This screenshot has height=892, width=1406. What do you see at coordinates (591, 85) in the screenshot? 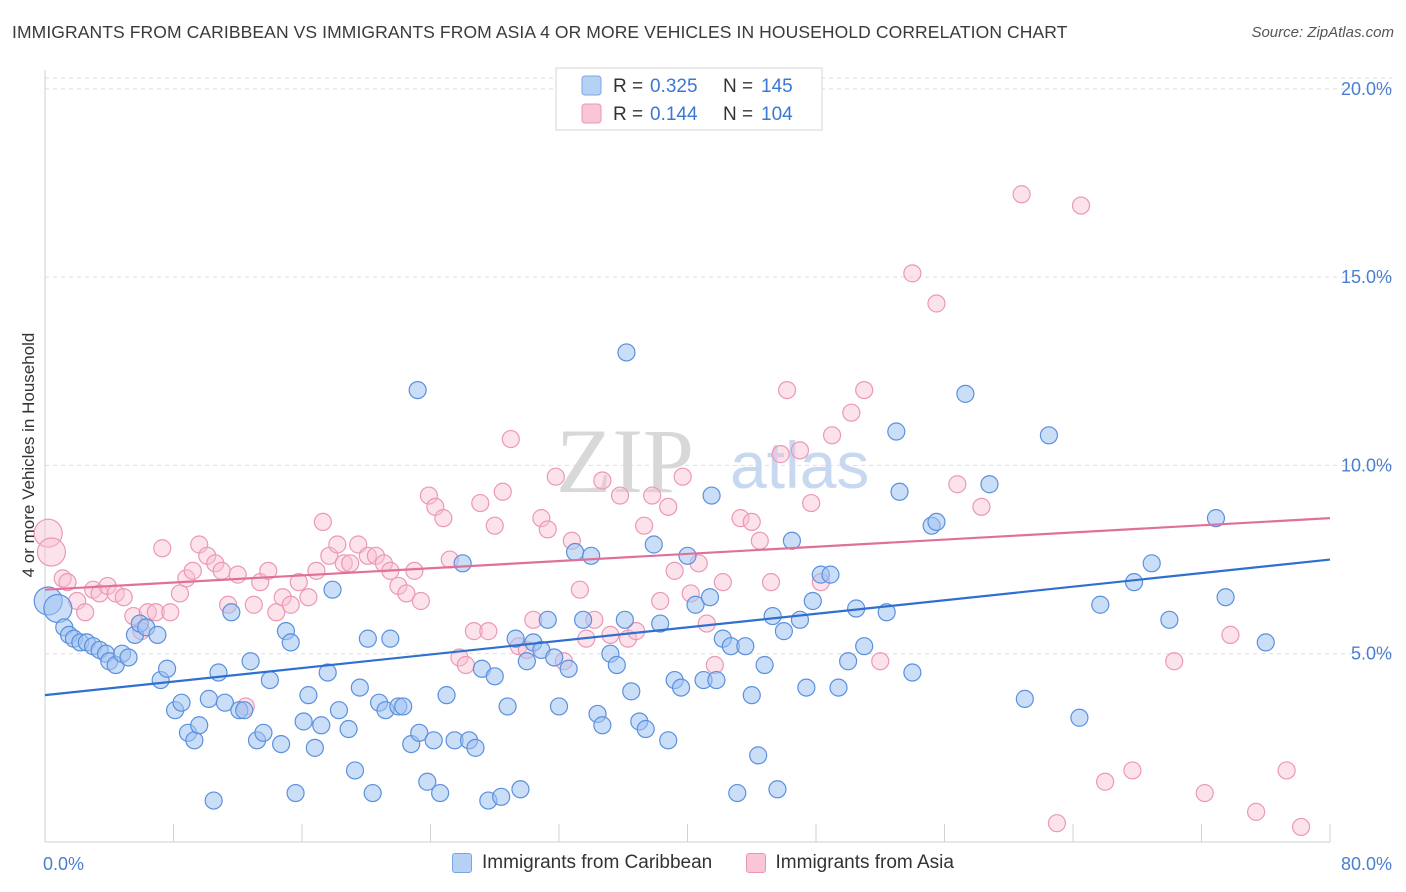
I see `legend-swatch-caribbean` at bounding box center [591, 85].